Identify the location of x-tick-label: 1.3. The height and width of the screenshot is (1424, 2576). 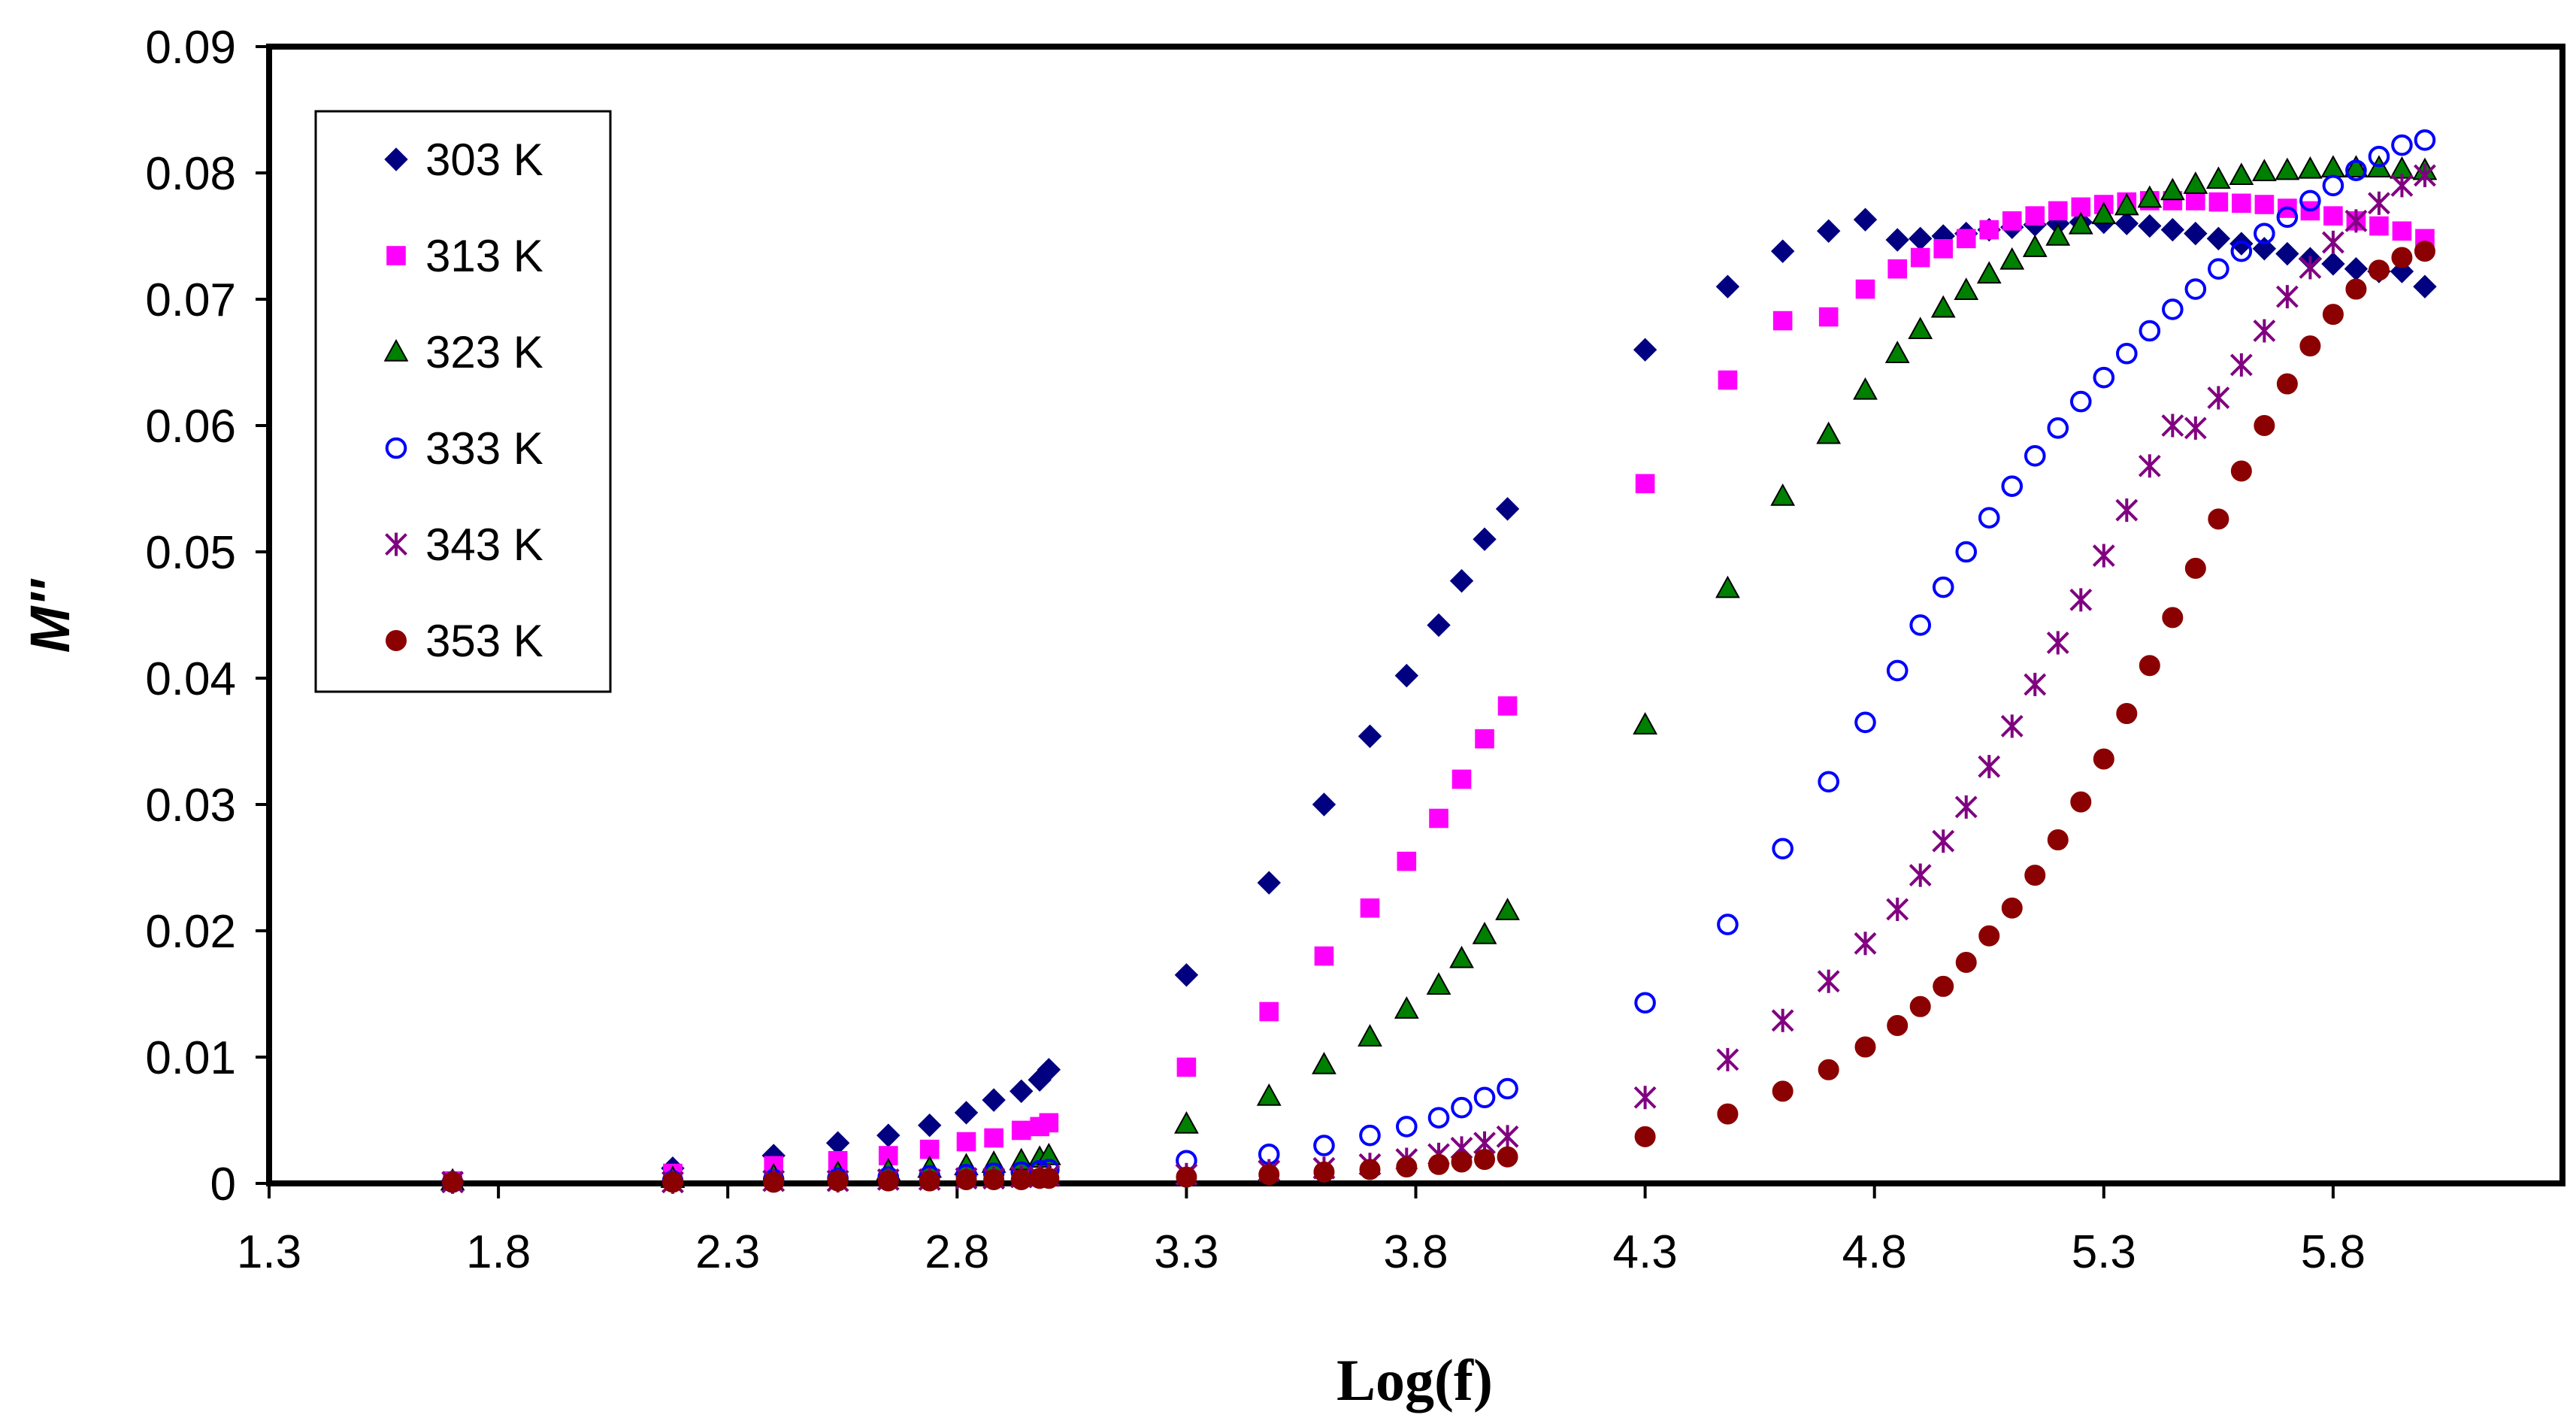
(269, 1252).